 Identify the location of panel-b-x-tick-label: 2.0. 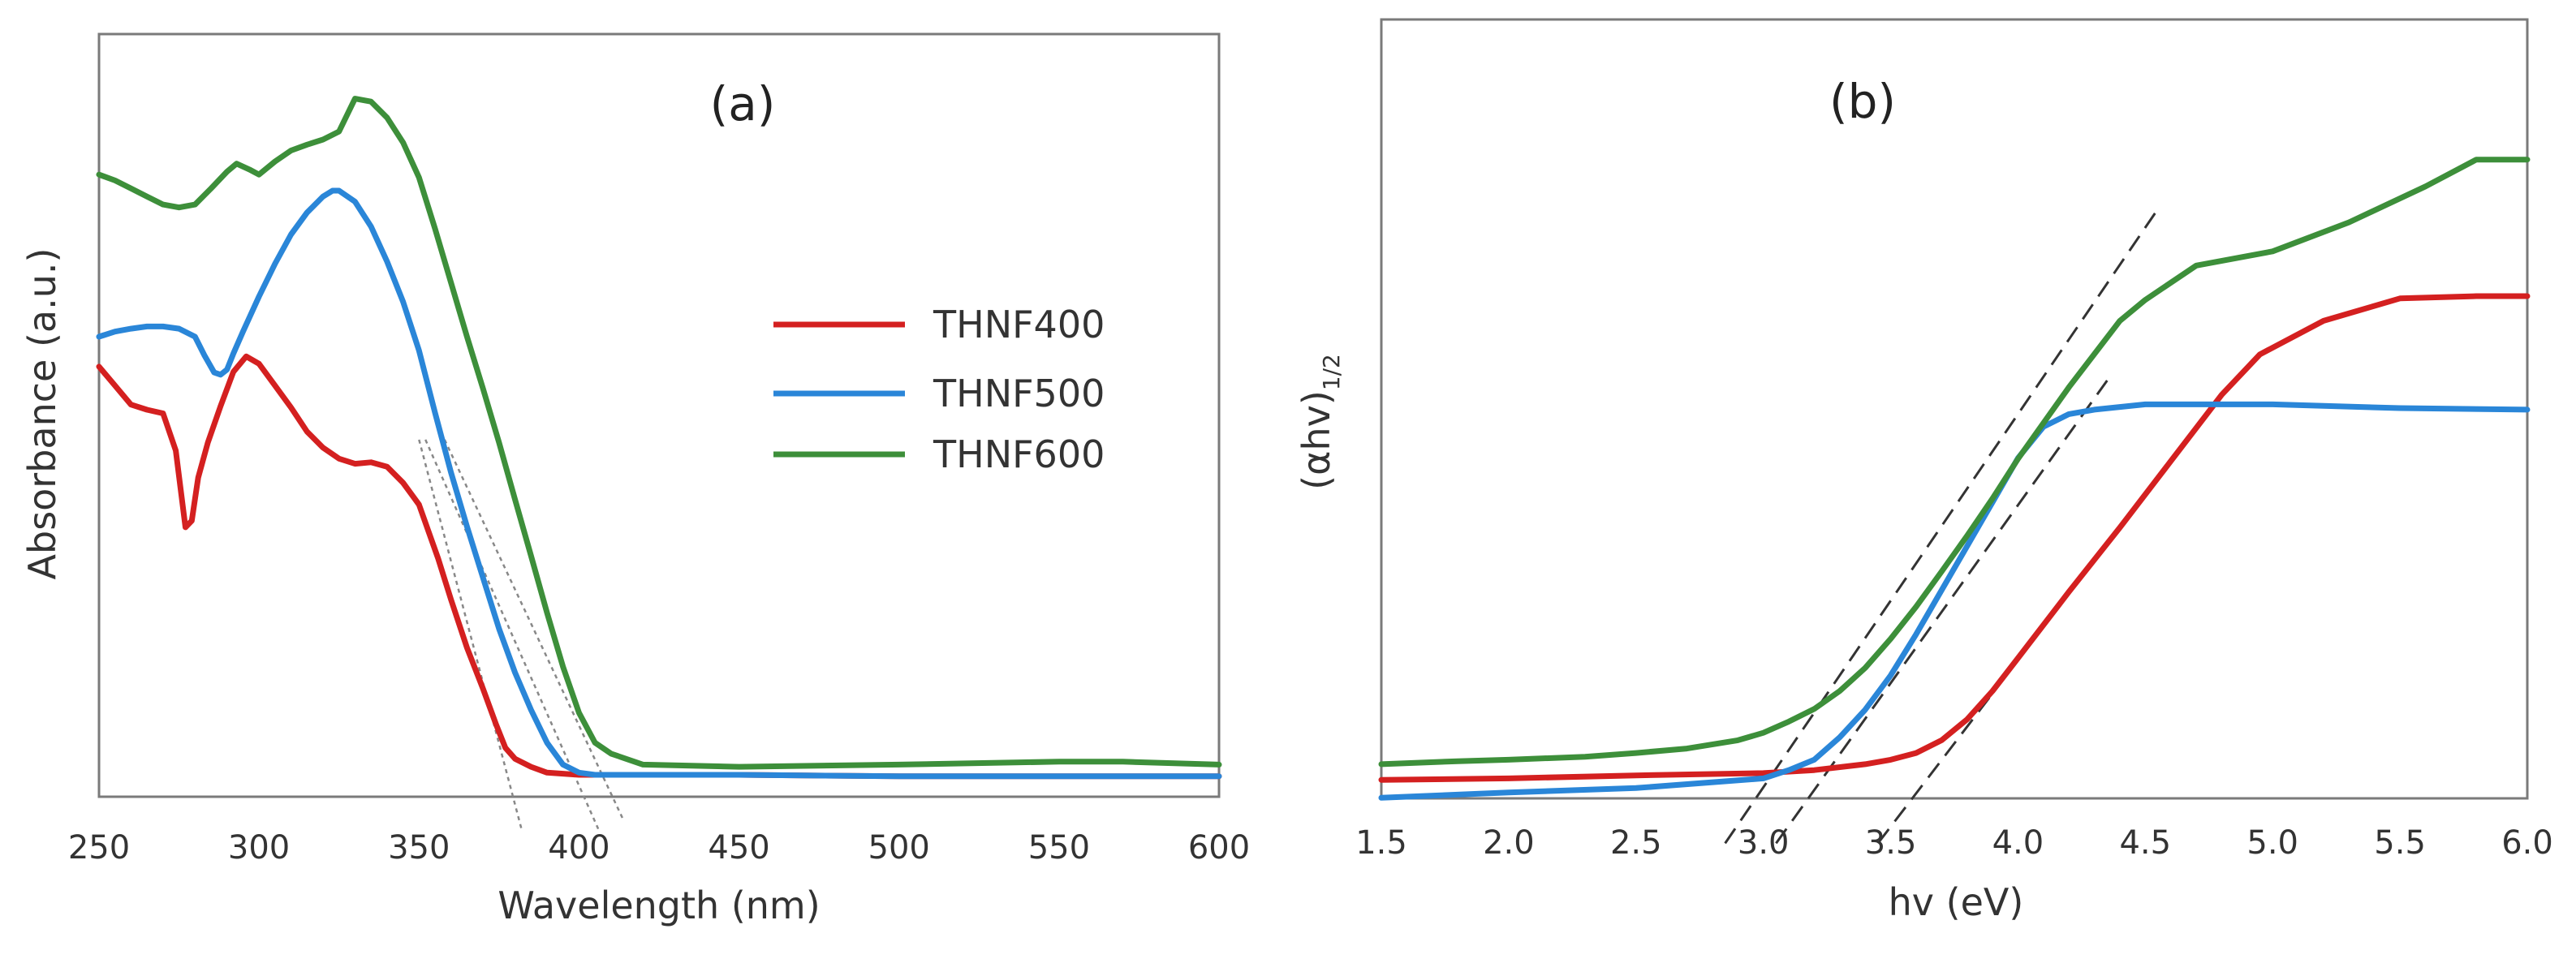
(1509, 843).